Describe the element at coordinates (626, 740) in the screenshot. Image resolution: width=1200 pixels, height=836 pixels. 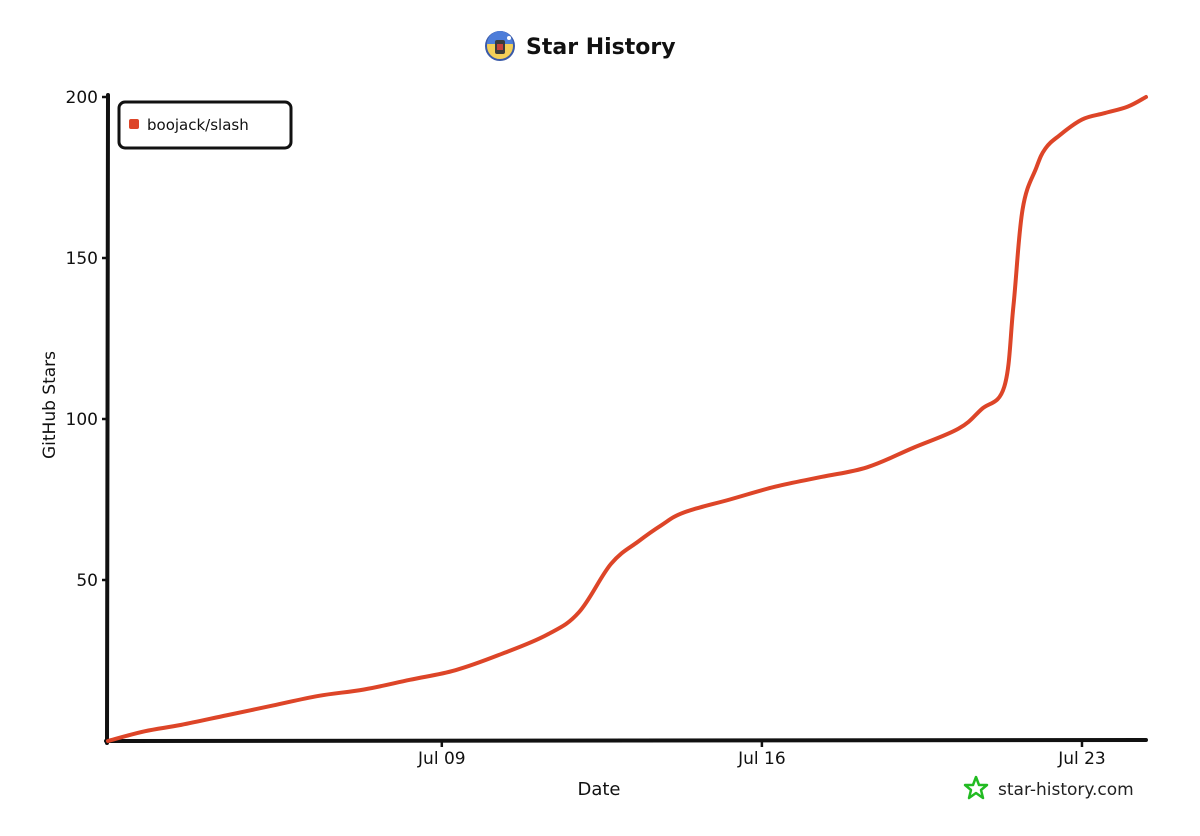
I see `x-axis-line` at that location.